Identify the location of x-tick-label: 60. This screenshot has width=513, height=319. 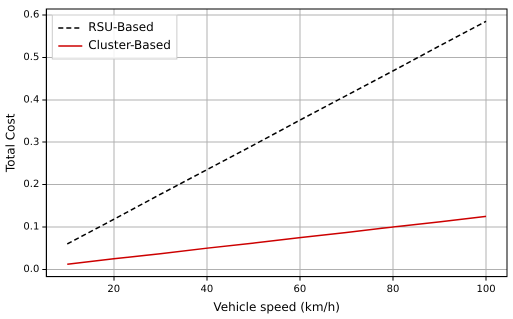
(300, 290).